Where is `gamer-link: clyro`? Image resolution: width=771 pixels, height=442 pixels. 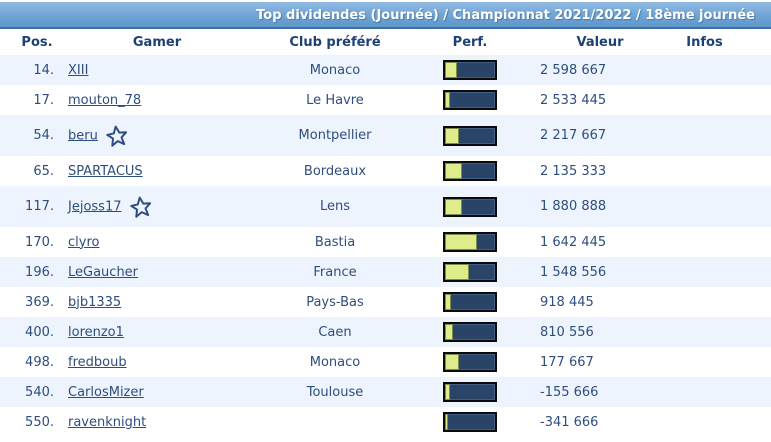 gamer-link: clyro is located at coordinates (84, 242).